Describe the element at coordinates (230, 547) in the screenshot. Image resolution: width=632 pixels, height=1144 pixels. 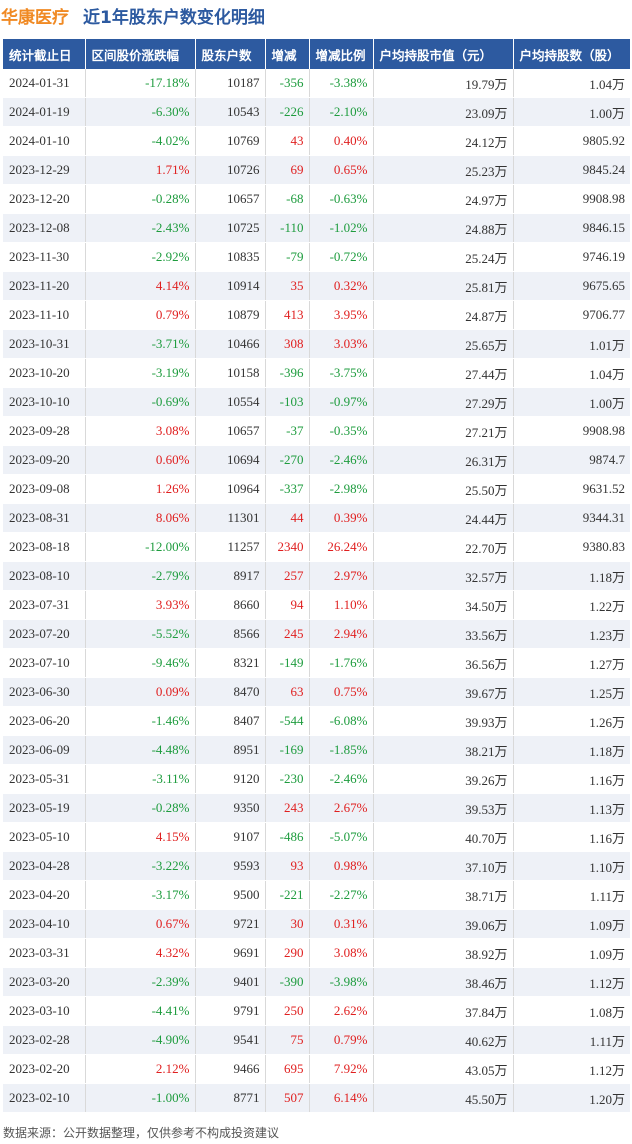
I see `holder-count-cell: 11257` at that location.